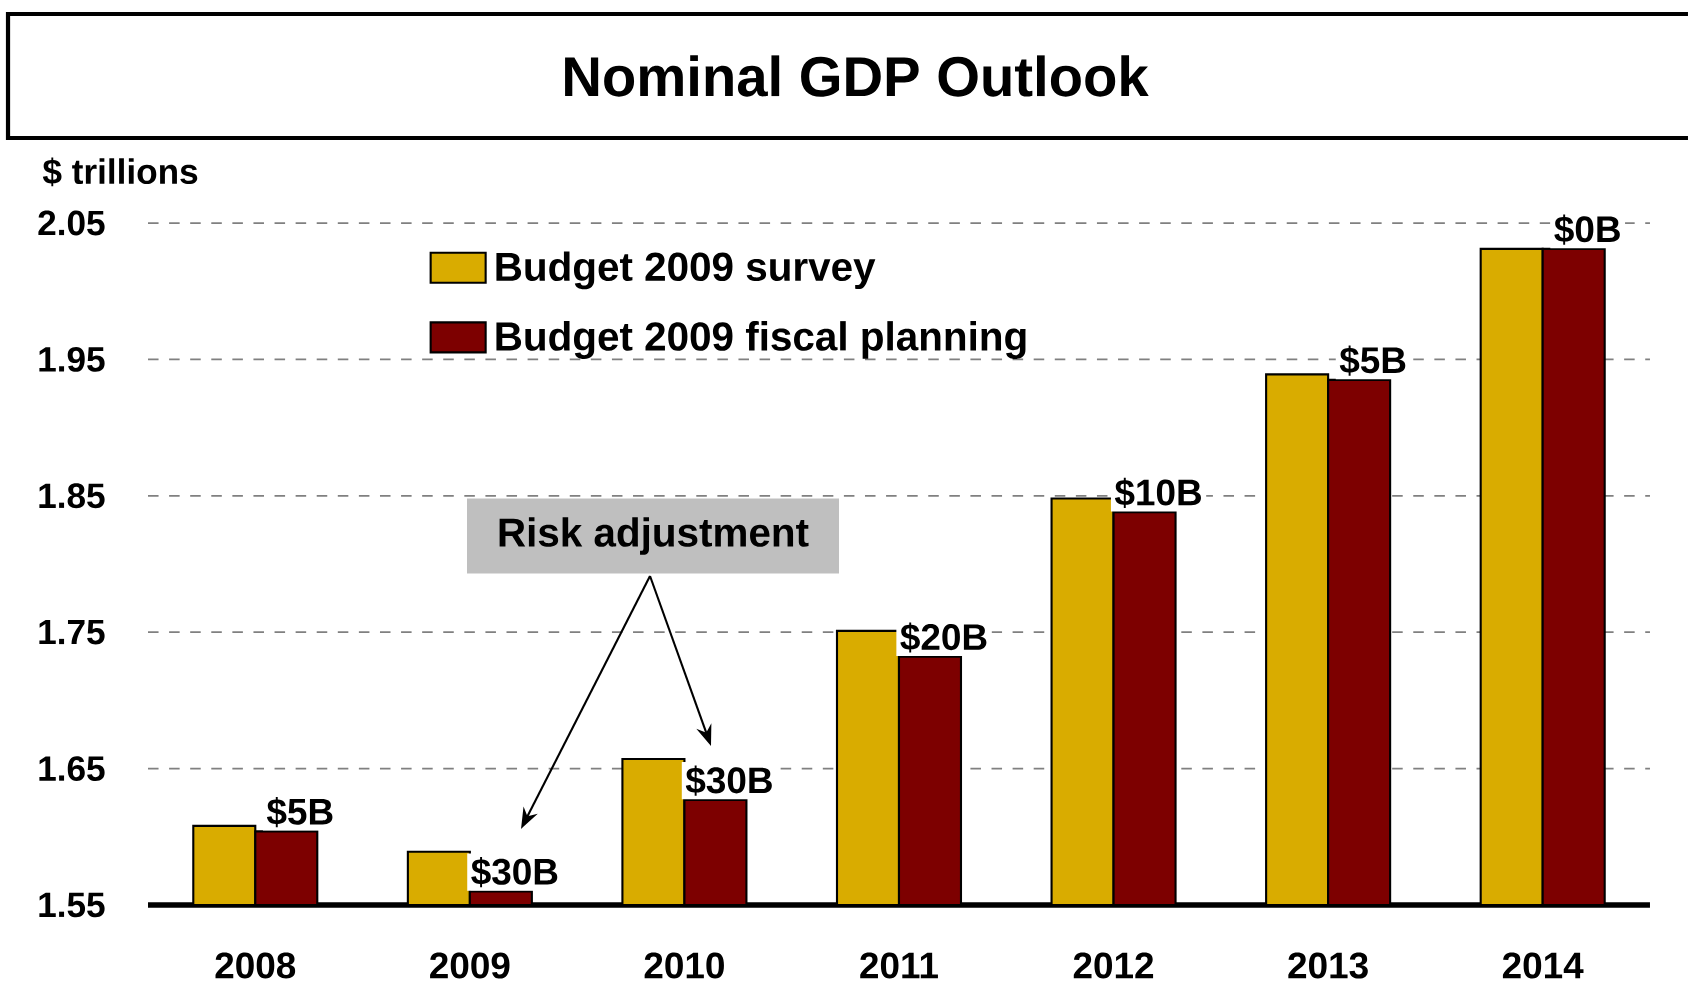 This screenshot has height=984, width=1688. I want to click on legend-label: Budget 2009 survey, so click(686, 270).